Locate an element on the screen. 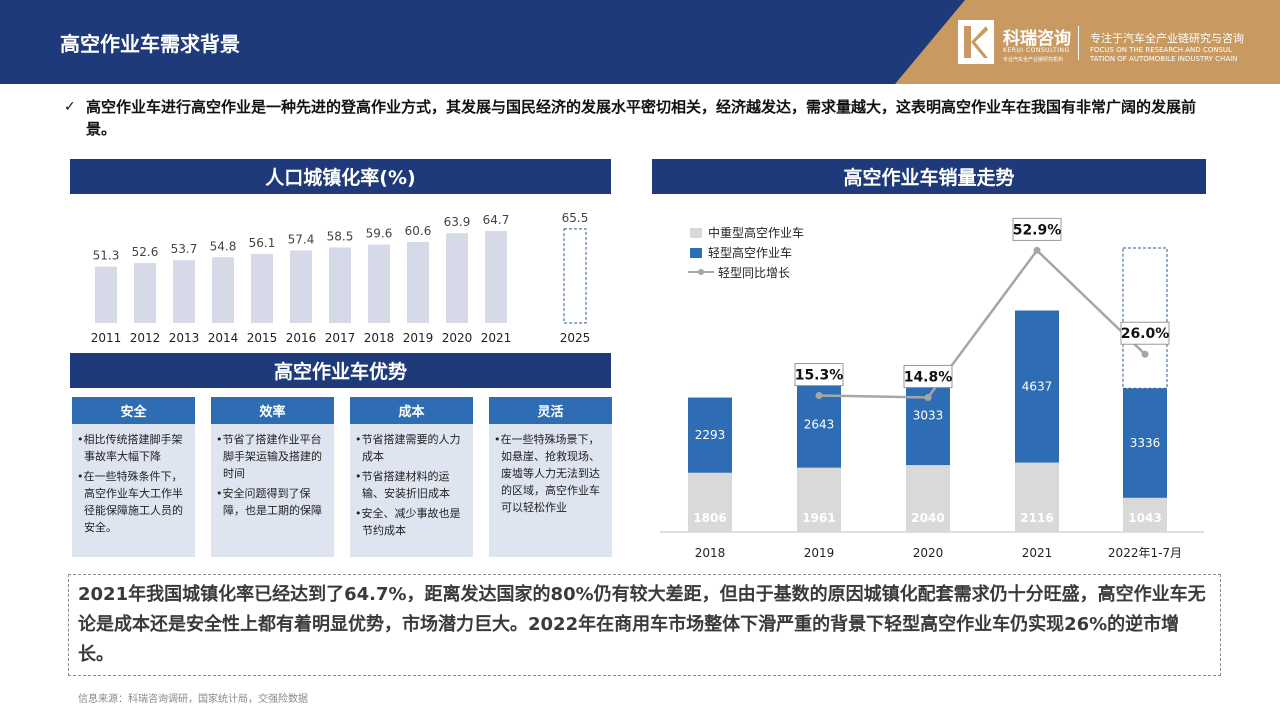  urban-year-label: 2013 is located at coordinates (184, 338).